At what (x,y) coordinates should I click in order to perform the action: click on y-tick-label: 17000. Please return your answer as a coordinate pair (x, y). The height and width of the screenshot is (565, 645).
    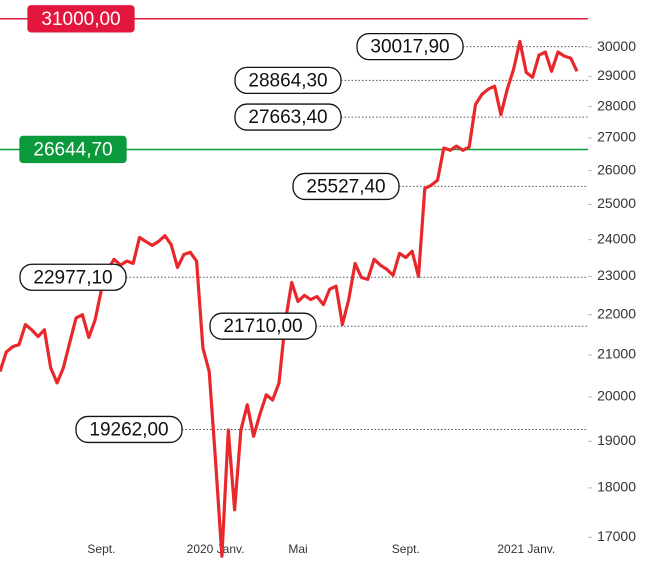
    Looking at the image, I should click on (616, 536).